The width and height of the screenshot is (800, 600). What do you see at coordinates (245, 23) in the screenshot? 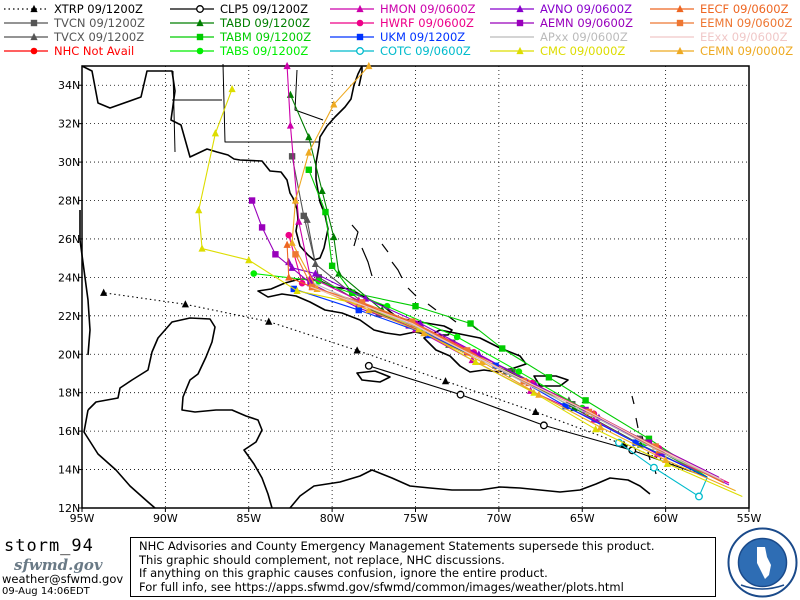
I see `legend-entry: TABD 09/1200Z` at bounding box center [245, 23].